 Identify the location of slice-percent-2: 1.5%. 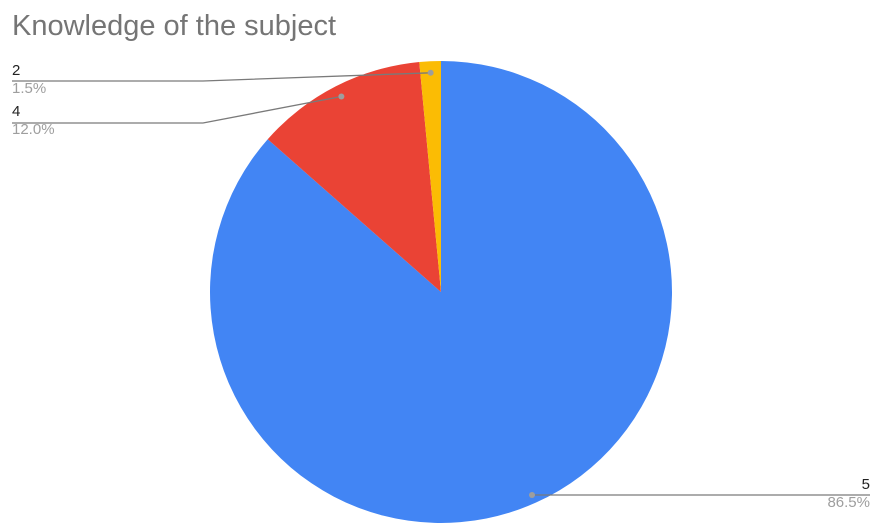
(29, 88).